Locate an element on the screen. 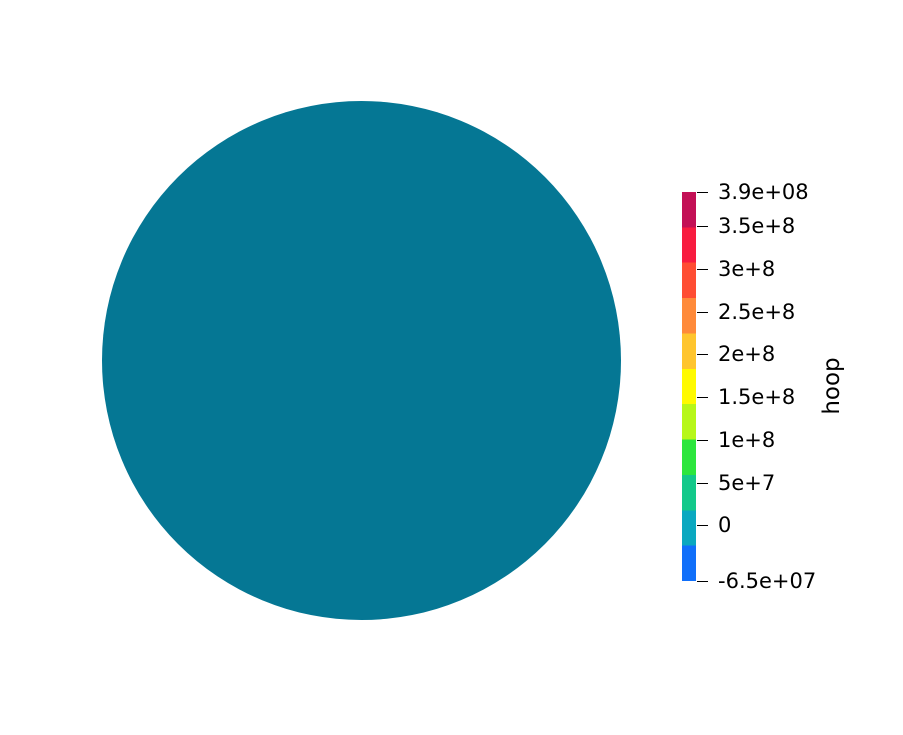 The height and width of the screenshot is (735, 903). colorbar-tick-label: 3e+8 is located at coordinates (747, 269).